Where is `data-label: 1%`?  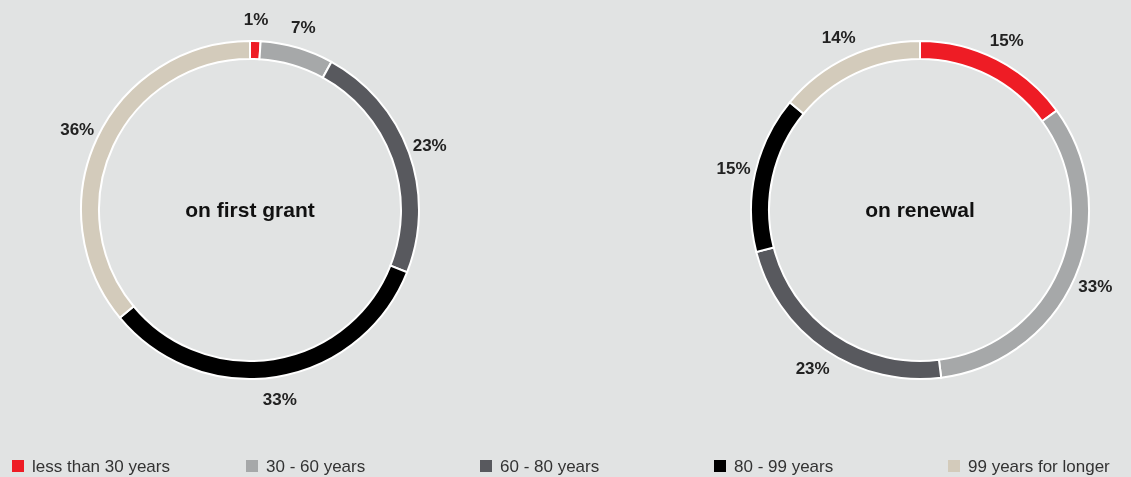 data-label: 1% is located at coordinates (256, 20).